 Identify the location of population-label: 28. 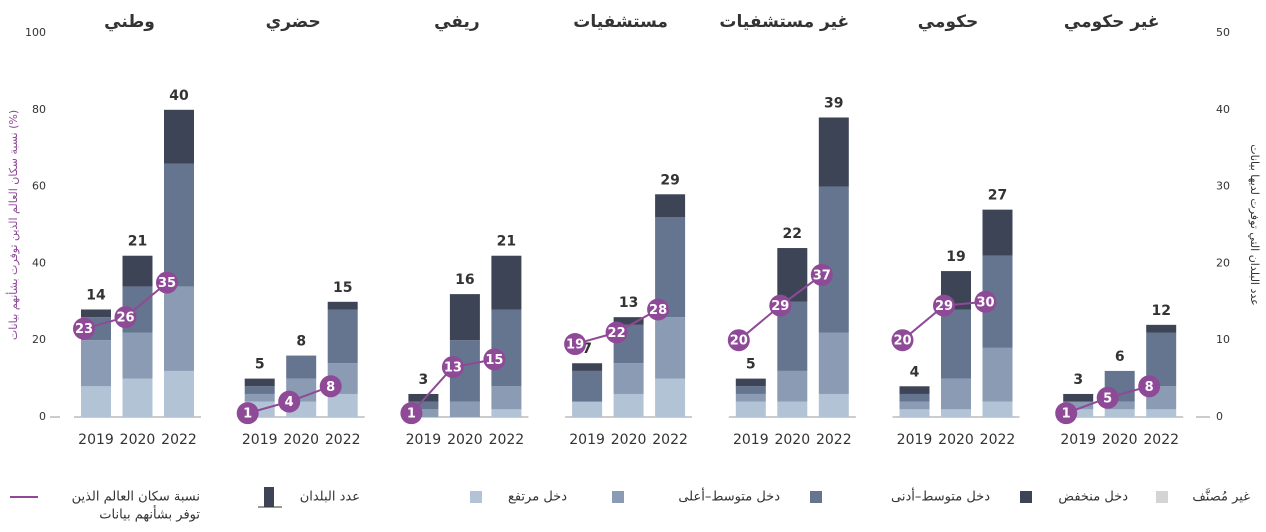
(658, 310).